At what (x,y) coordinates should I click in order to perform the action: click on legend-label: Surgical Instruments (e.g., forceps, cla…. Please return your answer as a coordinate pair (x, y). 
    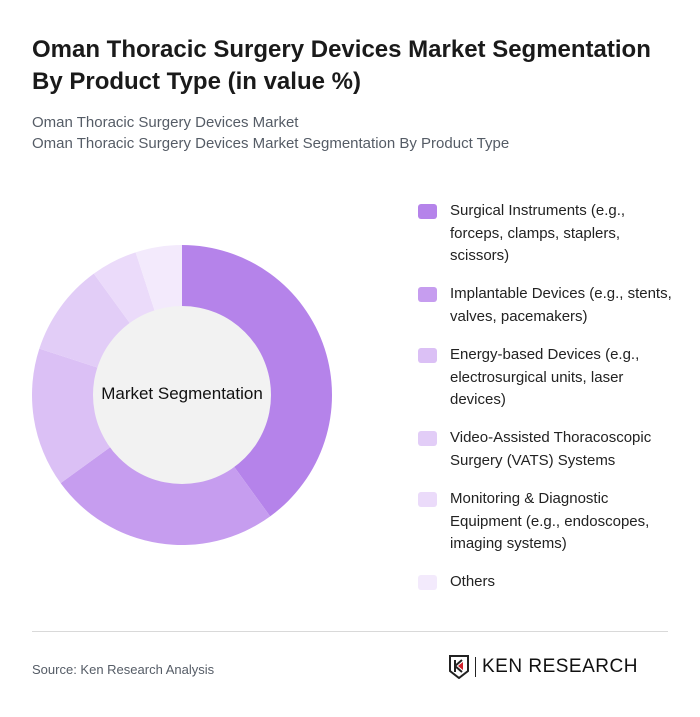
    Looking at the image, I should click on (538, 233).